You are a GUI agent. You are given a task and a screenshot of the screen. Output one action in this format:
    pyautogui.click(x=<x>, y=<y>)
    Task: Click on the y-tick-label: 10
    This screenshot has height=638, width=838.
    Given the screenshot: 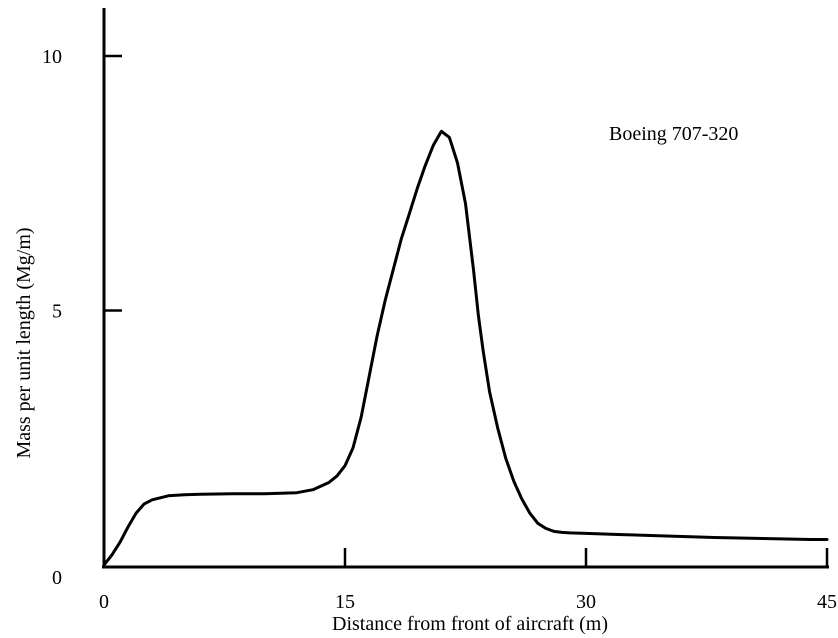 What is the action you would take?
    pyautogui.click(x=52, y=57)
    